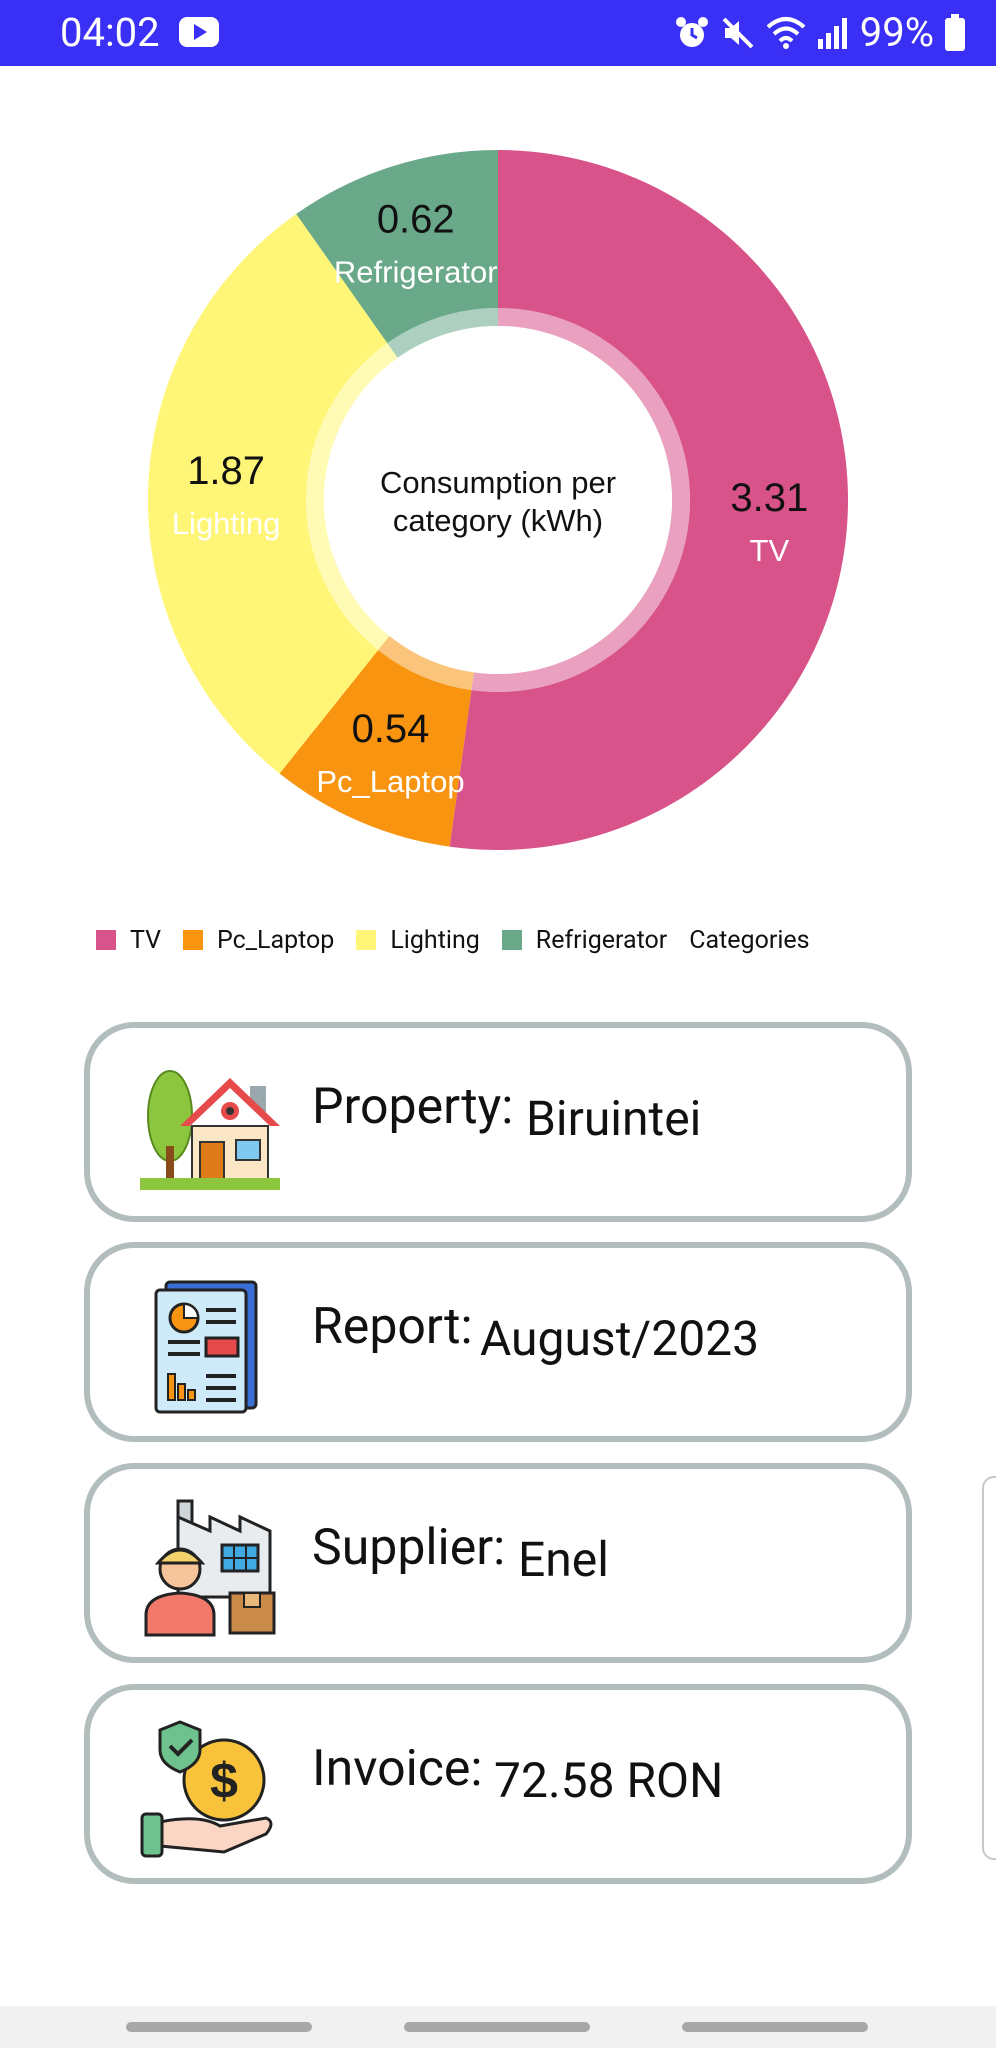 The image size is (996, 2048). I want to click on slice-lighting, so click(268, 494).